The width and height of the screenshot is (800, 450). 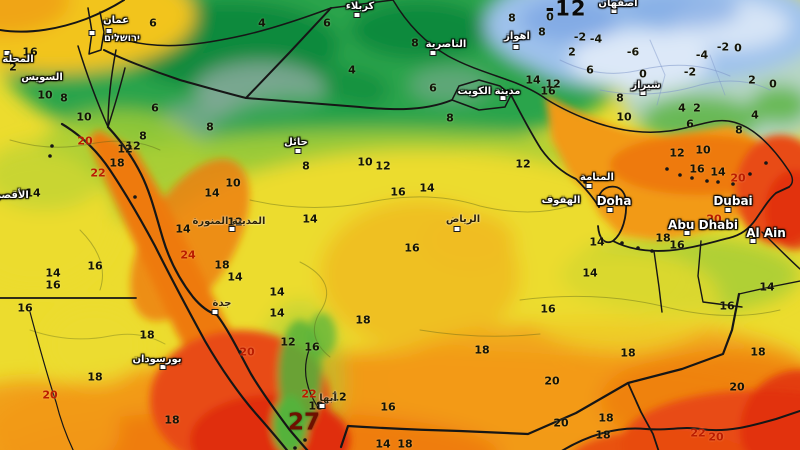 What do you see at coordinates (597, 177) in the screenshot?
I see `city-label: المنامة` at bounding box center [597, 177].